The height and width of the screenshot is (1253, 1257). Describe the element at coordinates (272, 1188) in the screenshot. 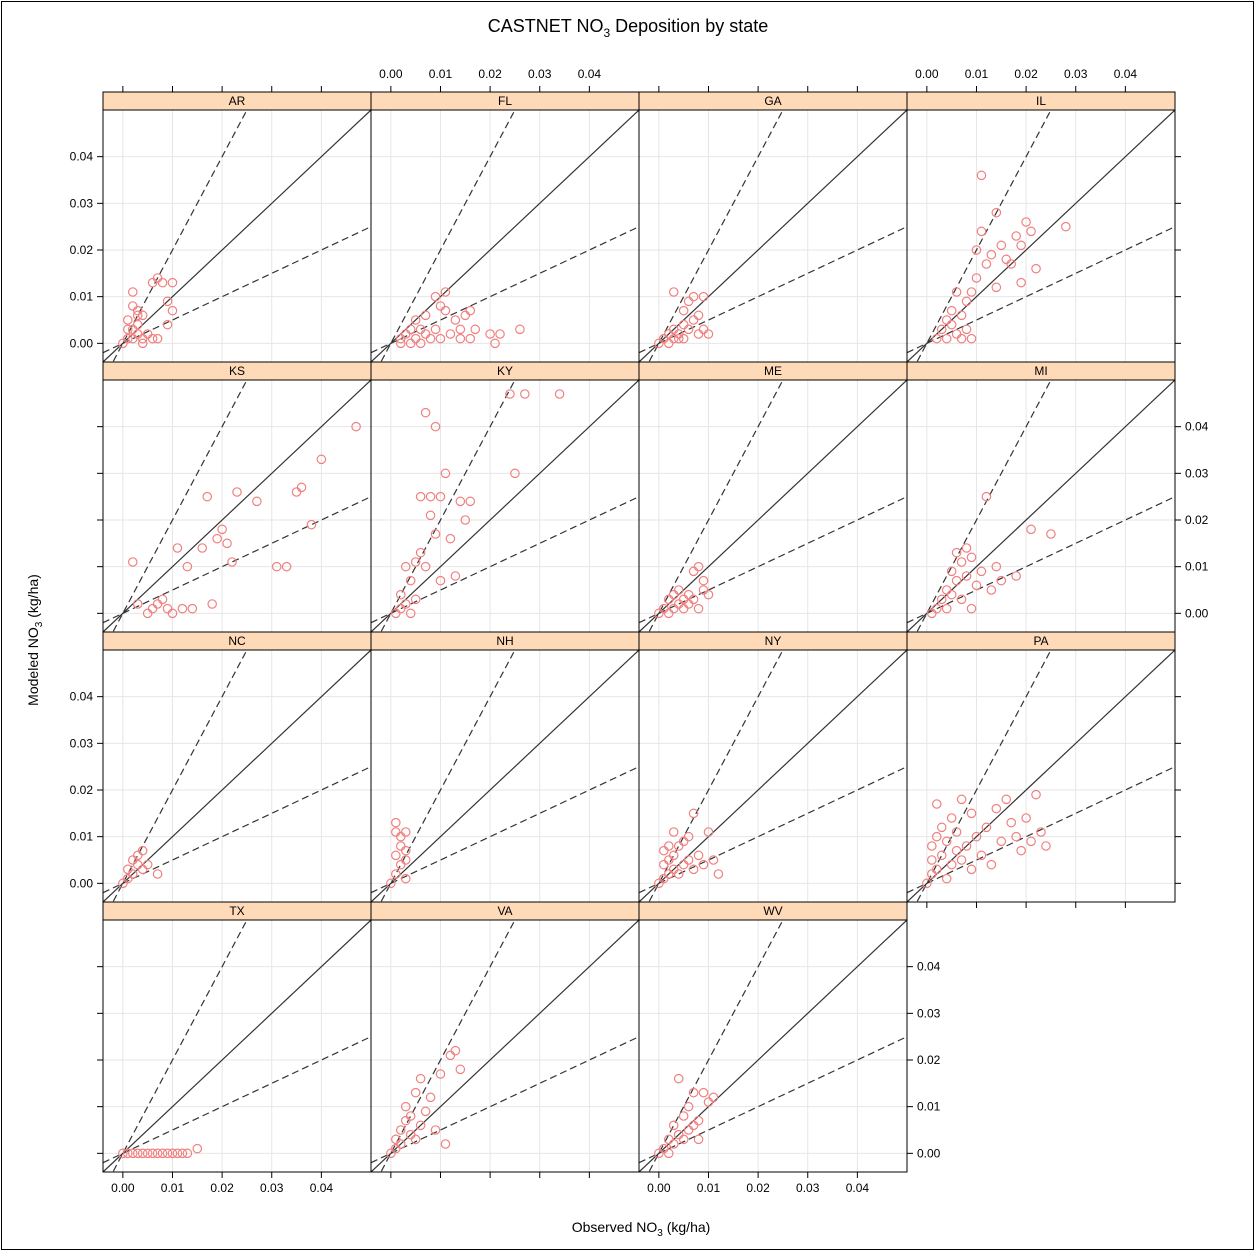

I see `x-tick-label: 0.03` at that location.